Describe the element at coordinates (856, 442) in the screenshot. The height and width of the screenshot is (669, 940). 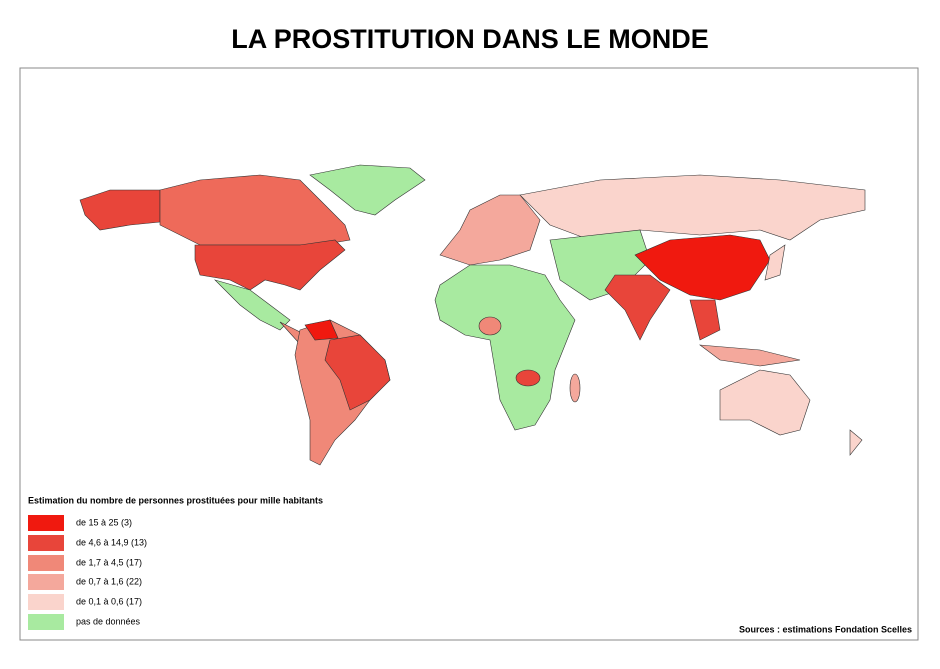
I see `new-zealand` at that location.